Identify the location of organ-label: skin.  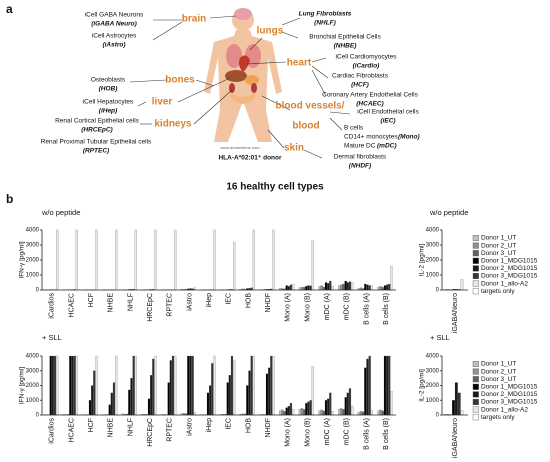
(294, 148).